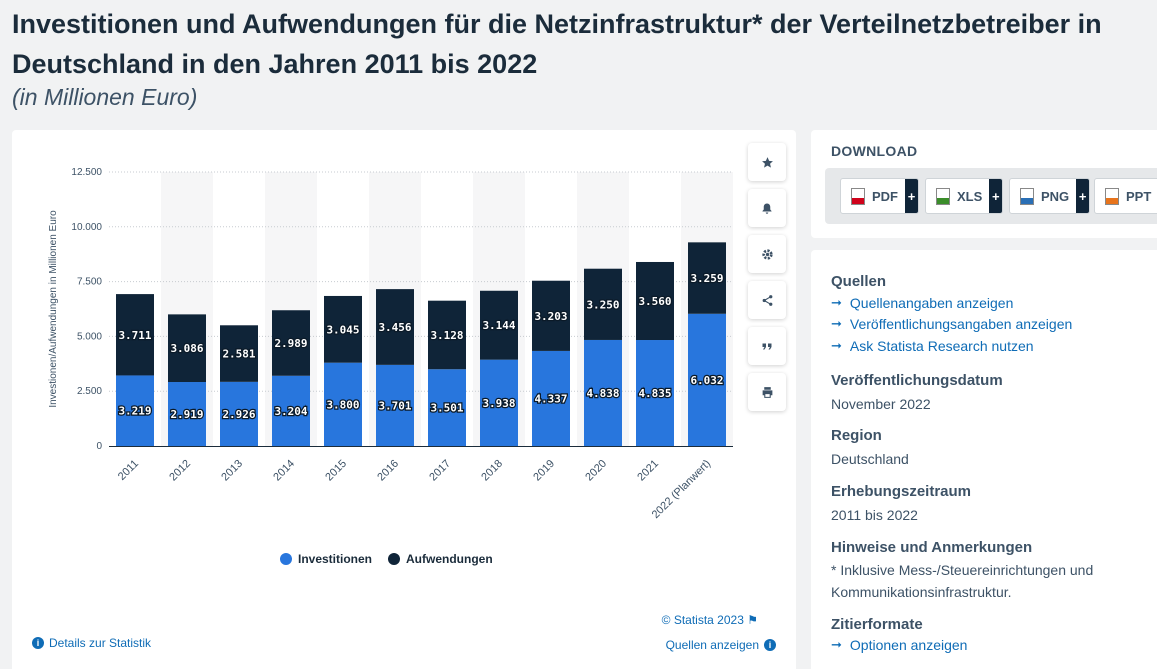 The height and width of the screenshot is (669, 1157). I want to click on data-label: 4.835, so click(654, 393).